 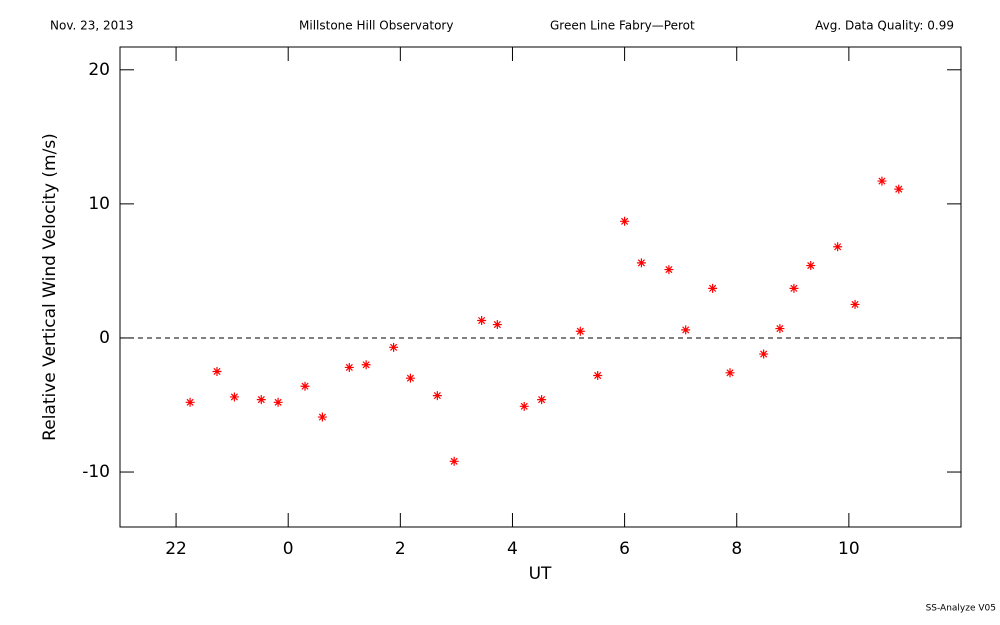 What do you see at coordinates (736, 549) in the screenshot?
I see `x-tick-label: 8` at bounding box center [736, 549].